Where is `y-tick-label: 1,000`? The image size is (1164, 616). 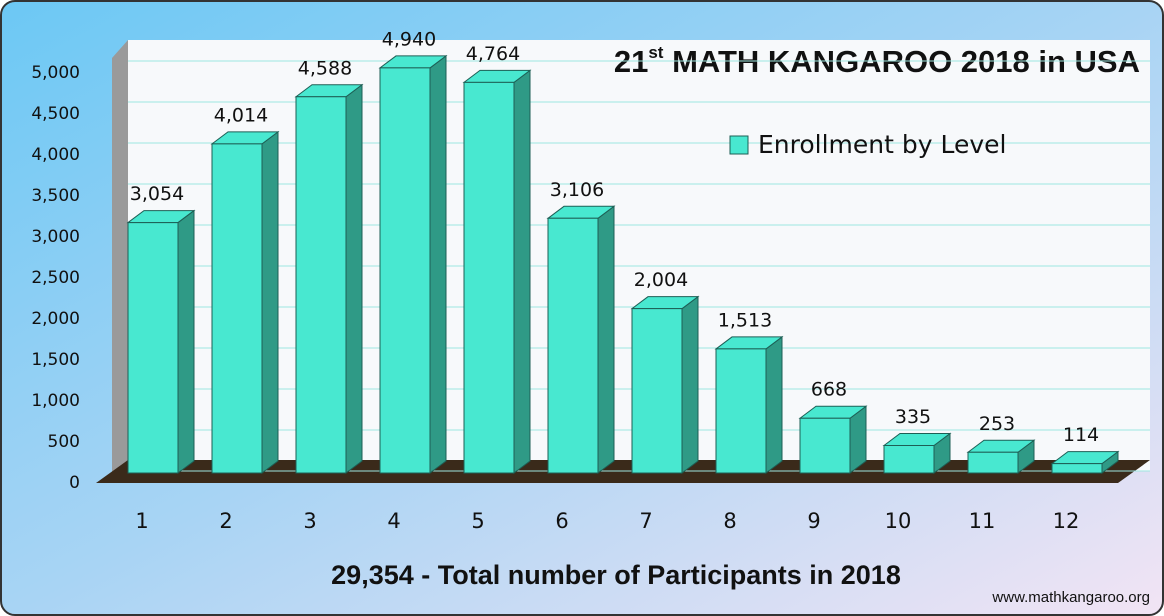
y-tick-label: 1,000 is located at coordinates (55, 401).